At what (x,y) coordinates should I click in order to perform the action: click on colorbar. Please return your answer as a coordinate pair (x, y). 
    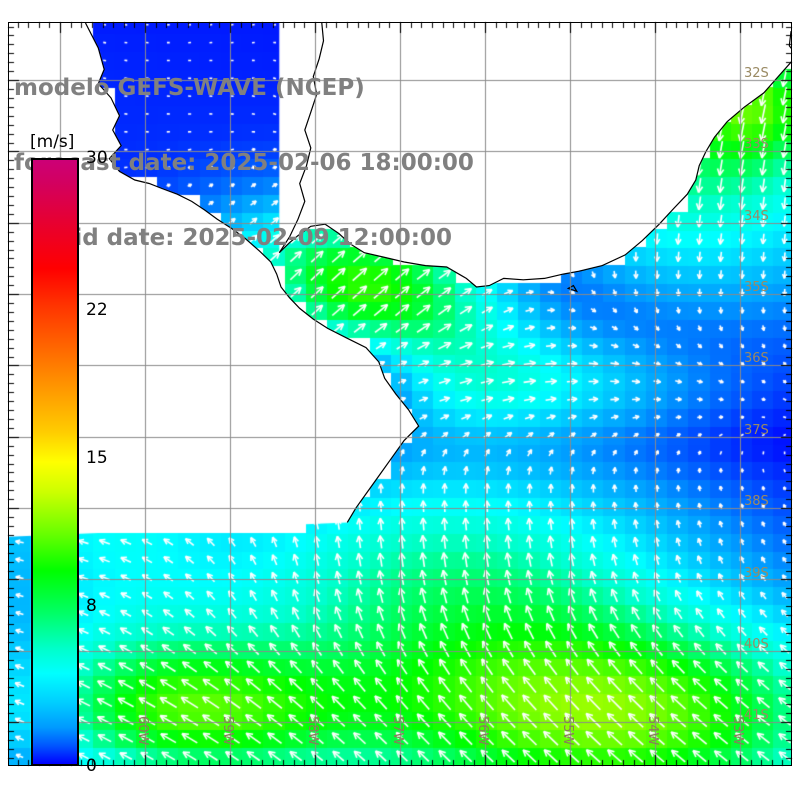
    Looking at the image, I should click on (55, 462).